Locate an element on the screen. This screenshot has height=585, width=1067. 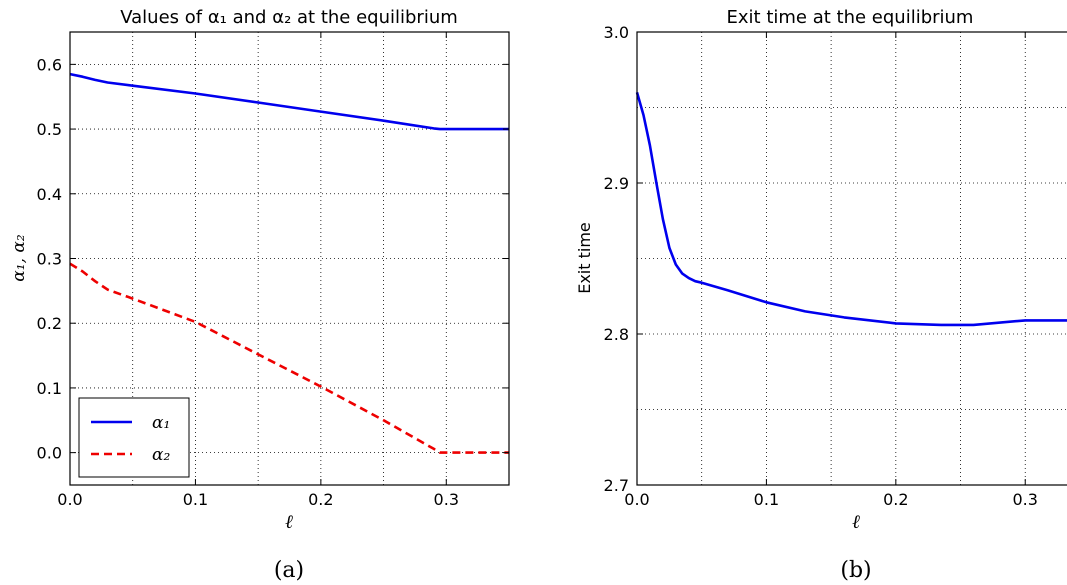
panel-a-xlabel: ℓ is located at coordinates (289, 522).